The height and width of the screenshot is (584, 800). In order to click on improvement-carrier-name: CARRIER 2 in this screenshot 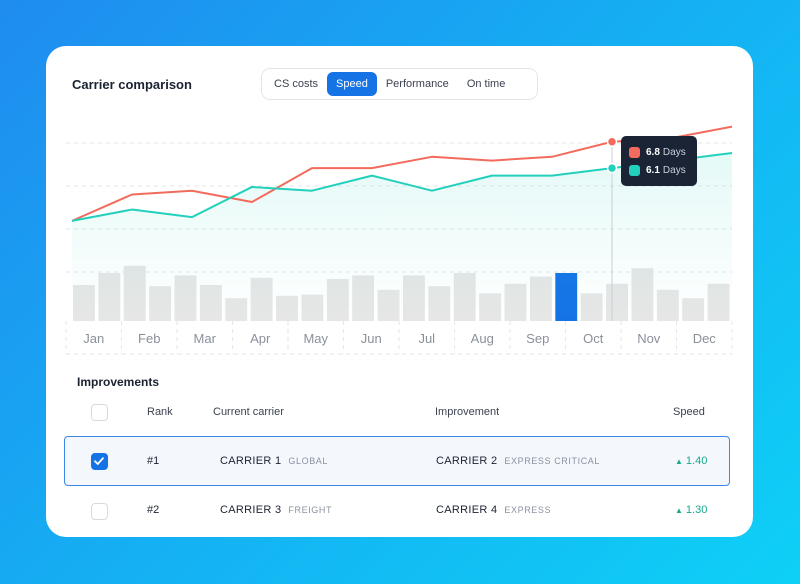, I will do `click(467, 461)`.